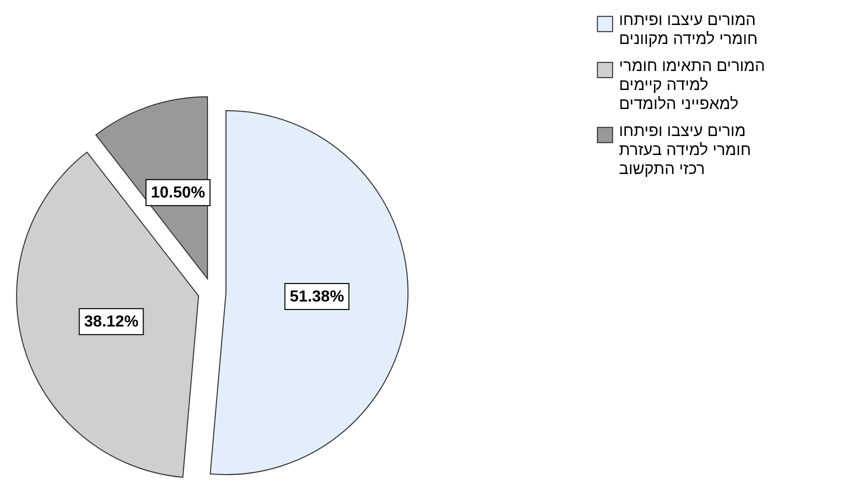 Image resolution: width=853 pixels, height=484 pixels. Describe the element at coordinates (692, 85) in the screenshot. I see `legend-label: המורים התאימו חומרי למידה קיימים למאפייני הלומדים` at that location.